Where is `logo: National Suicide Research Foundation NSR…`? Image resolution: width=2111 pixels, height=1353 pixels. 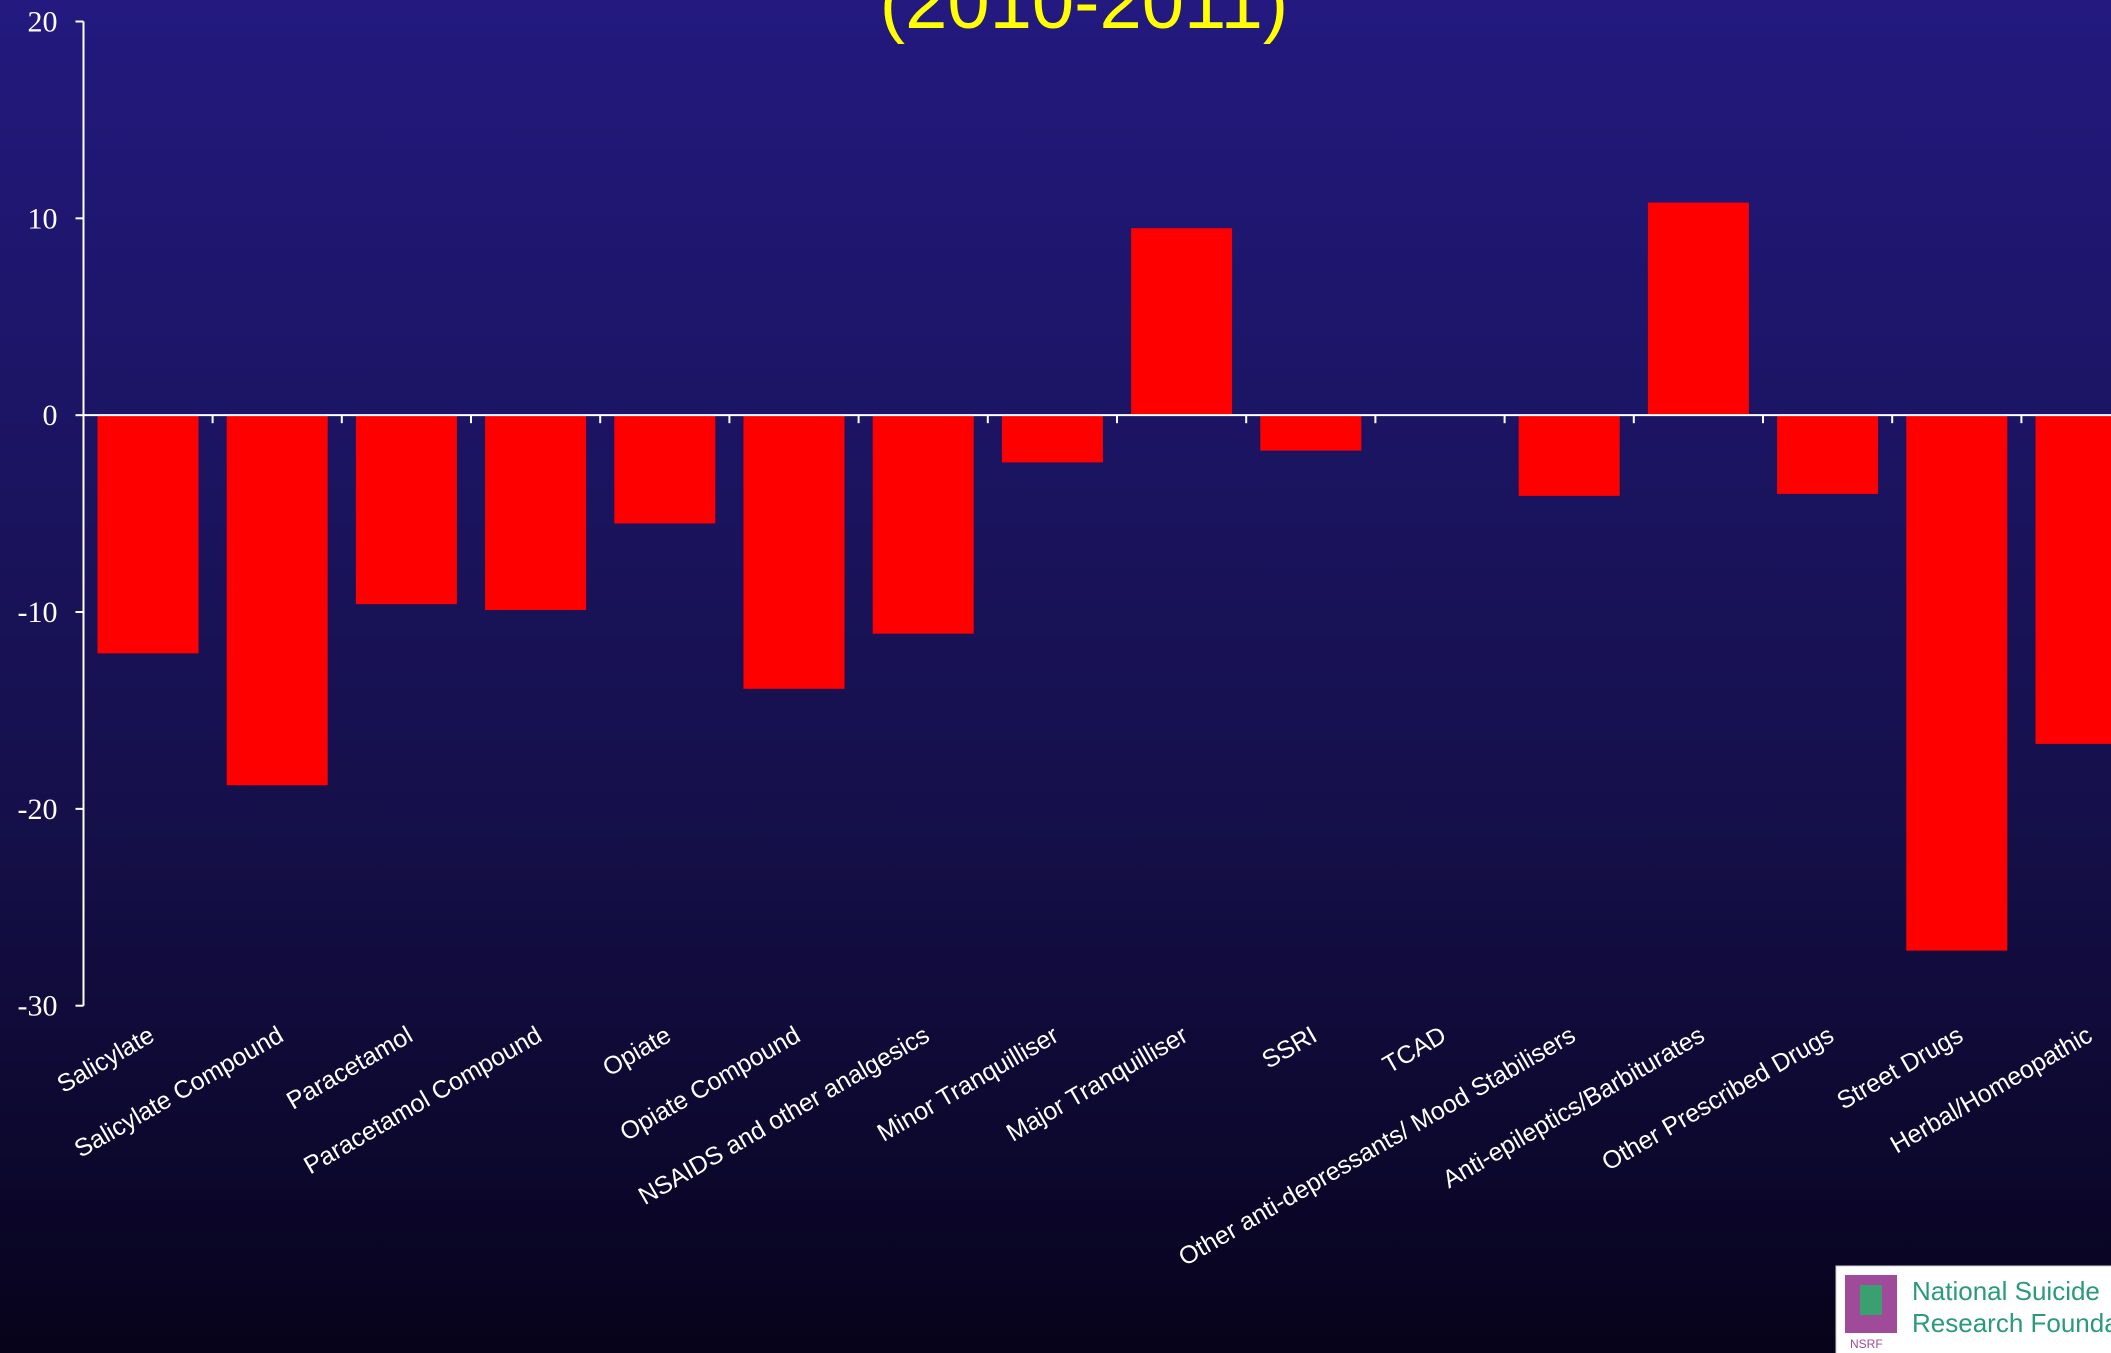
logo: National Suicide Research Foundation NSR… is located at coordinates (1973, 1309).